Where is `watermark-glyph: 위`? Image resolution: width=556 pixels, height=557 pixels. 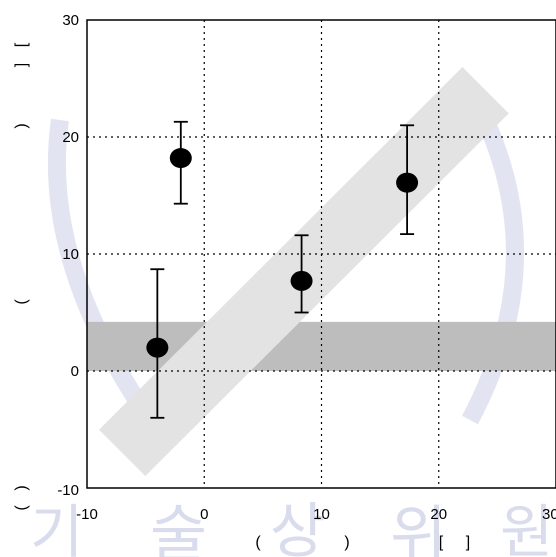 watermark-glyph: 위 is located at coordinates (418, 527).